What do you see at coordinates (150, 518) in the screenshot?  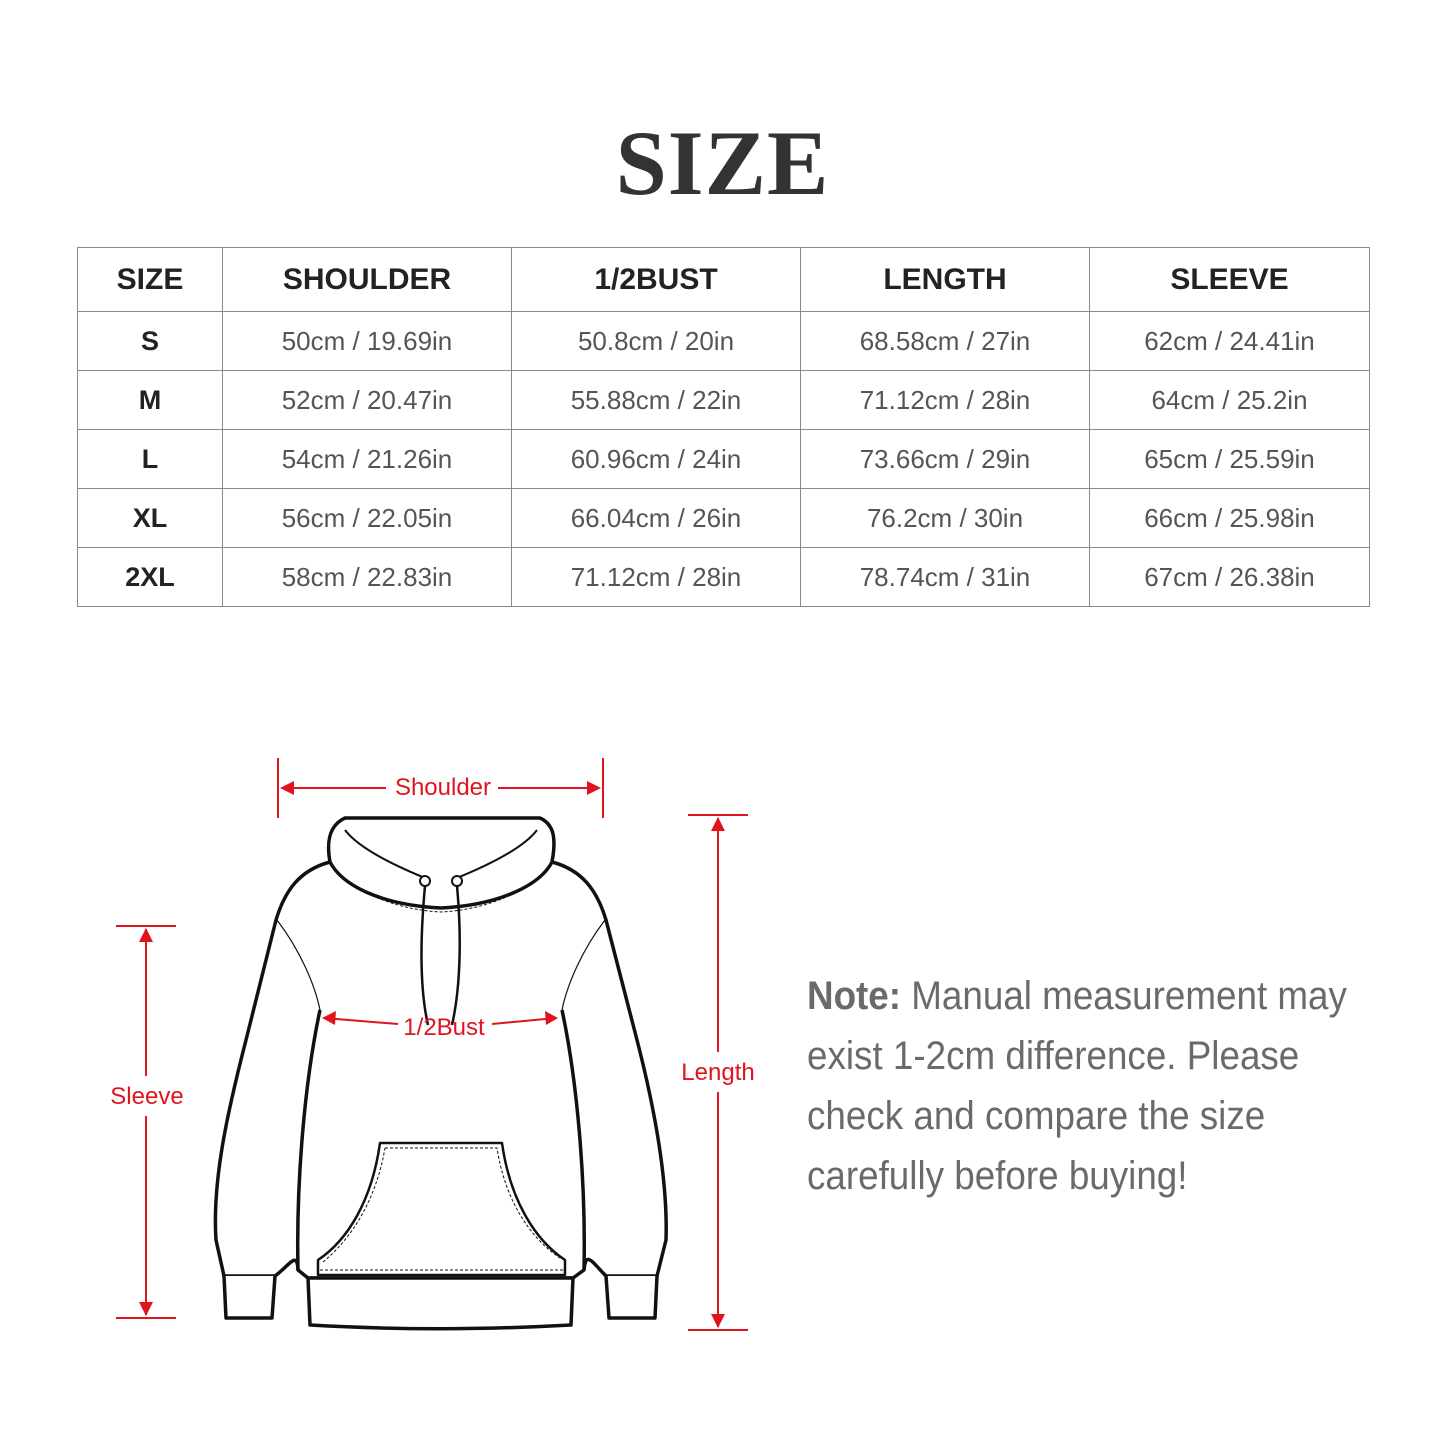 I see `size-cell: XL` at bounding box center [150, 518].